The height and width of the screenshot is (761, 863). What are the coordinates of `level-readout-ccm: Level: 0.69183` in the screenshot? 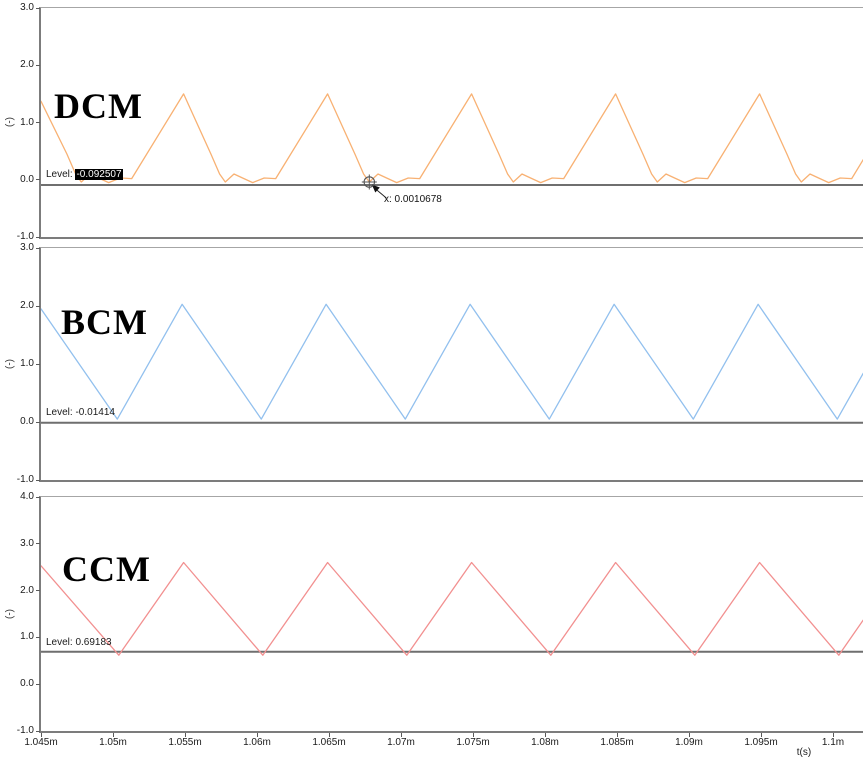 It's located at (79, 643).